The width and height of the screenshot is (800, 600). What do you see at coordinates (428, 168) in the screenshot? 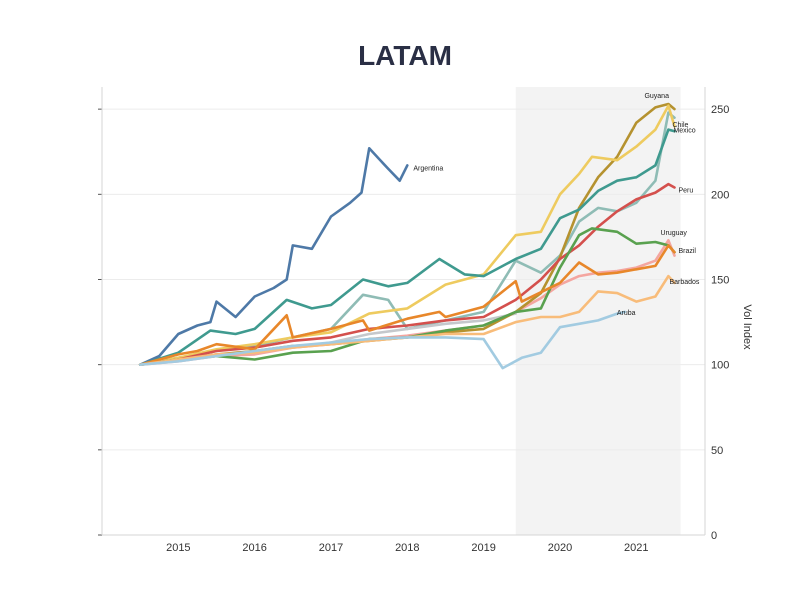
I see `series-label-argentina: Argentina` at bounding box center [428, 168].